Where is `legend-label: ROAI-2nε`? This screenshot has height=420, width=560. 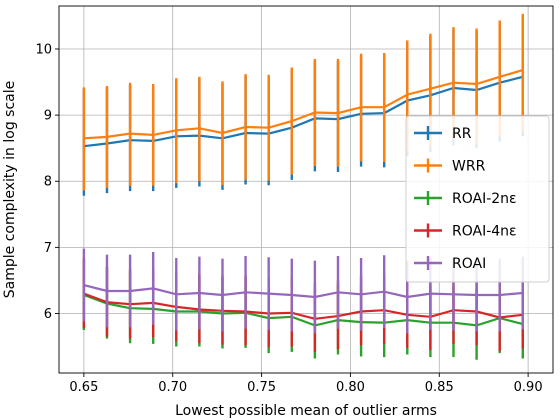
legend-label: ROAI-2nε is located at coordinates (484, 199).